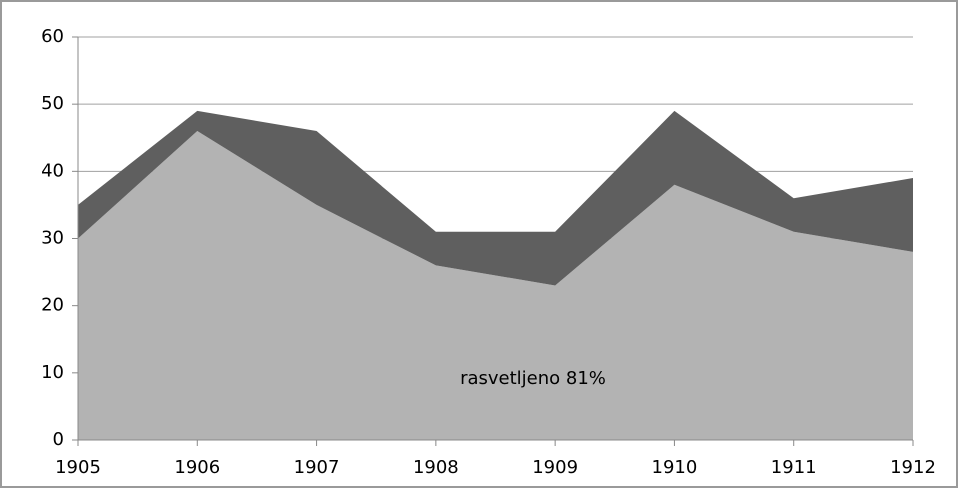 This screenshot has width=958, height=488. Describe the element at coordinates (52, 238) in the screenshot. I see `y-tick-label: 30` at that location.